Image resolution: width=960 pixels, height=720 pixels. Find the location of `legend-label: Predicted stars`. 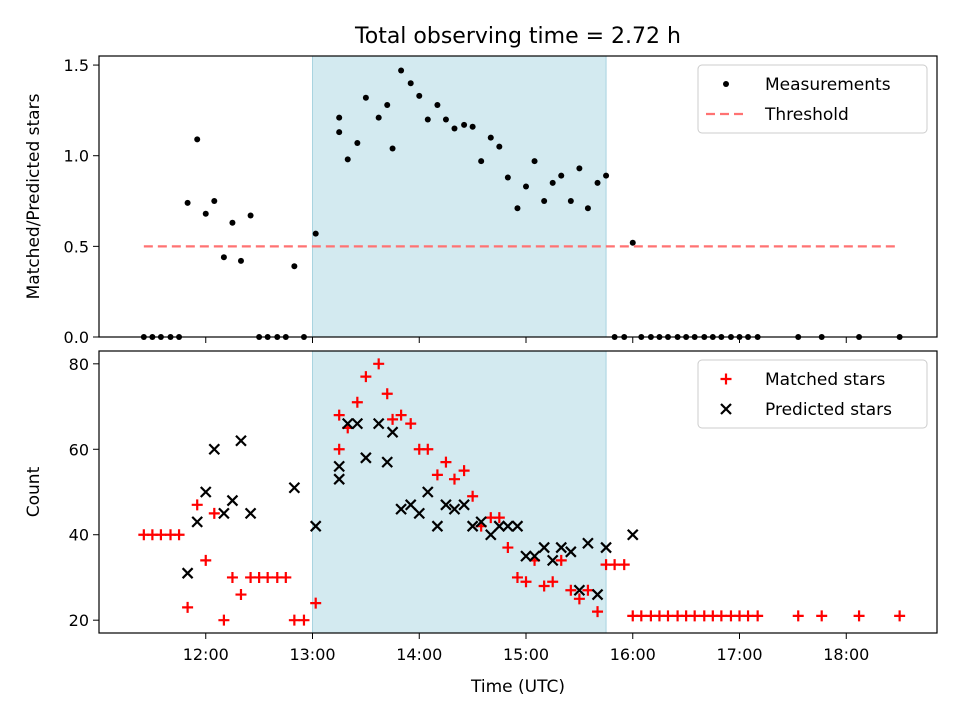

legend-label: Predicted stars is located at coordinates (828, 410).